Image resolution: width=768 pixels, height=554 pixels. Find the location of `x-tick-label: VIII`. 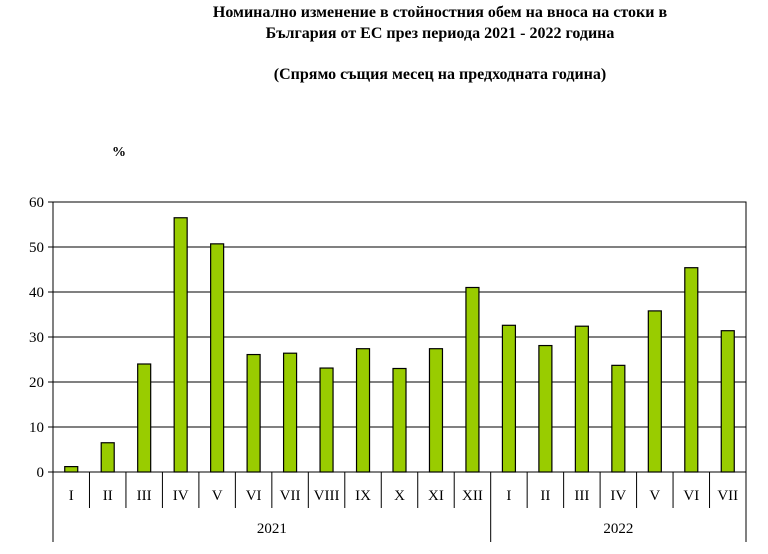

x-tick-label: VIII is located at coordinates (327, 496).